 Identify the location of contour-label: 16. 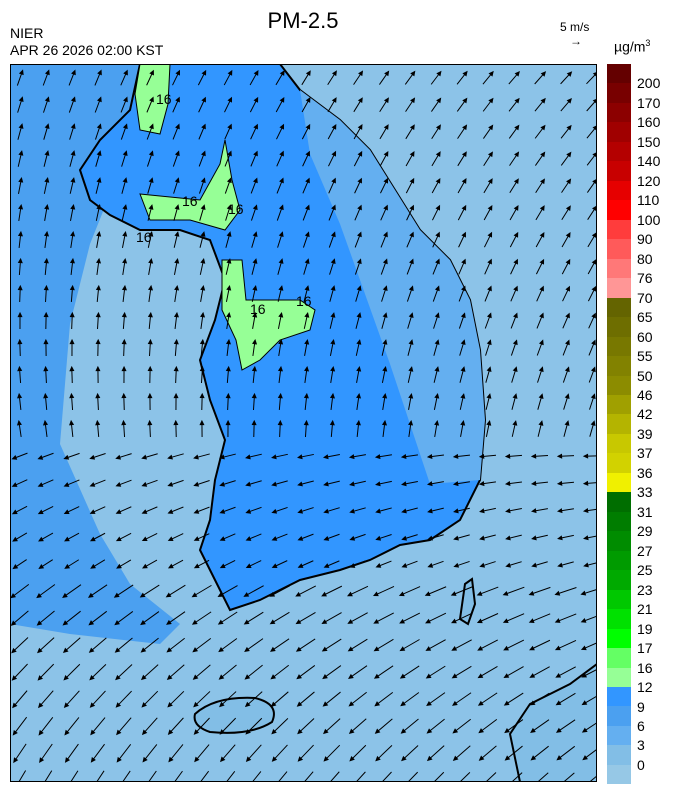
(190, 201).